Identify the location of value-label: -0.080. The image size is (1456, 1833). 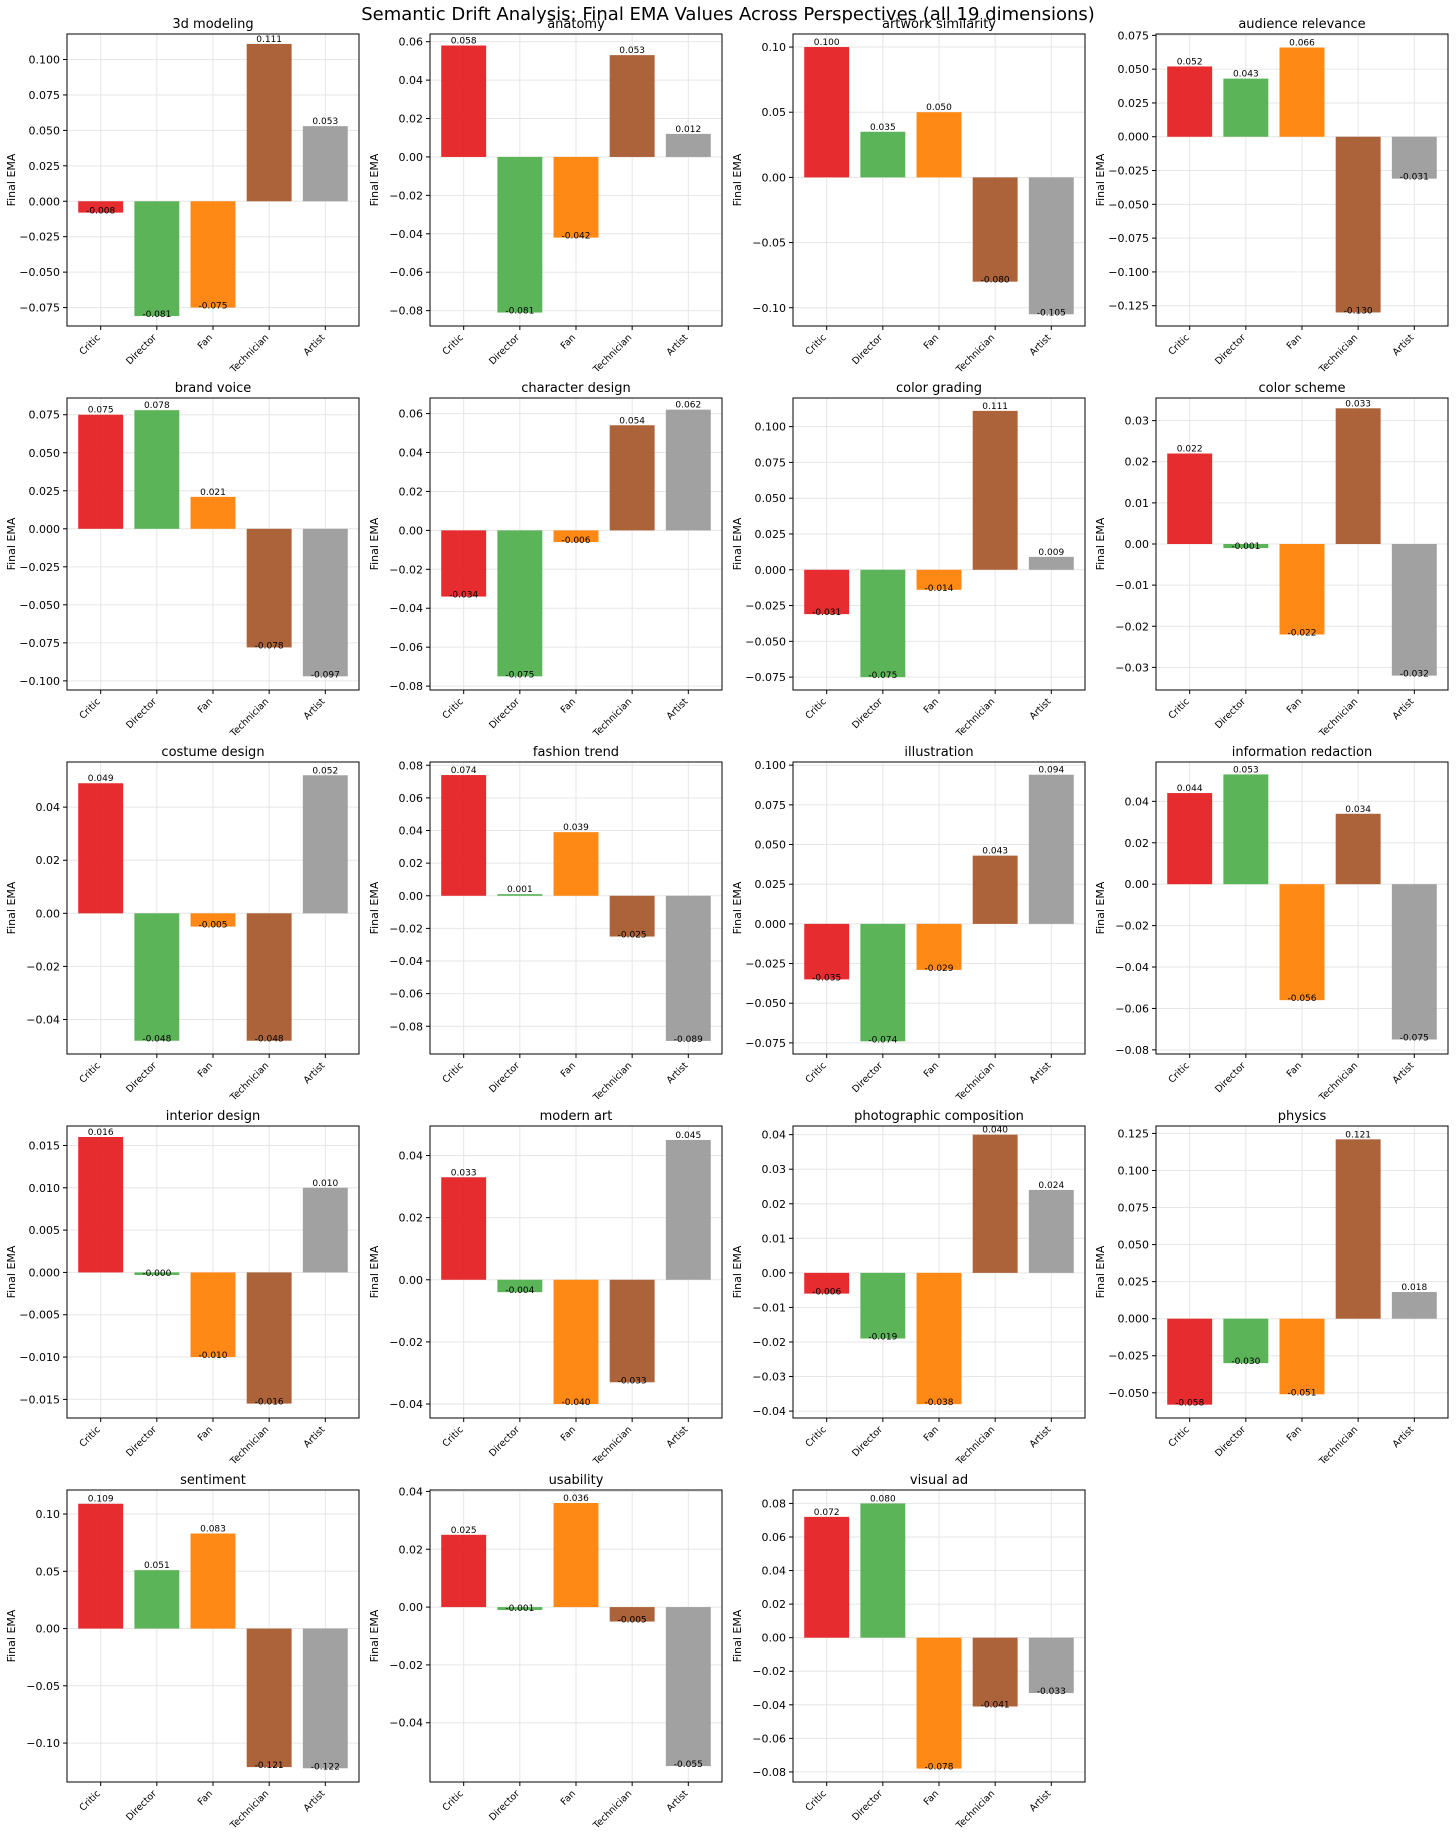
(995, 281).